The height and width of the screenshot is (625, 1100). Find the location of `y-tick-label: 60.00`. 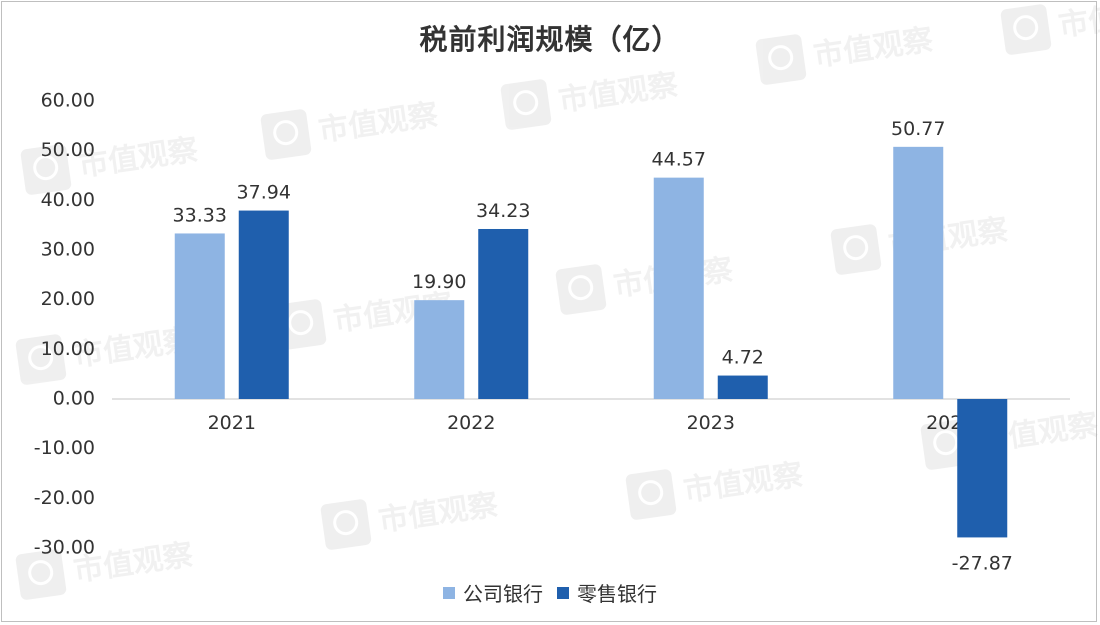

y-tick-label: 60.00 is located at coordinates (68, 101).